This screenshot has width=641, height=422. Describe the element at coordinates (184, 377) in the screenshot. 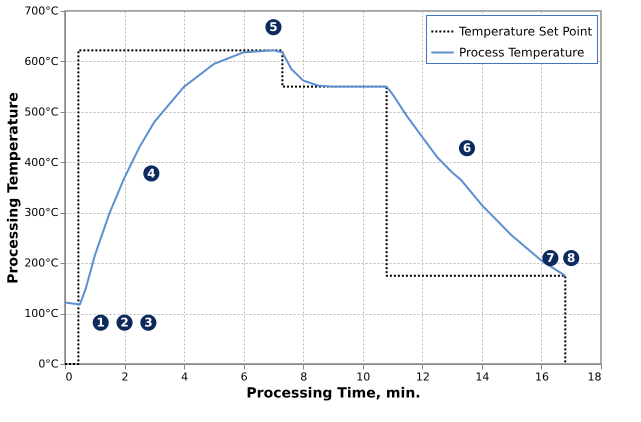

I see `x-tick-label: 4` at that location.